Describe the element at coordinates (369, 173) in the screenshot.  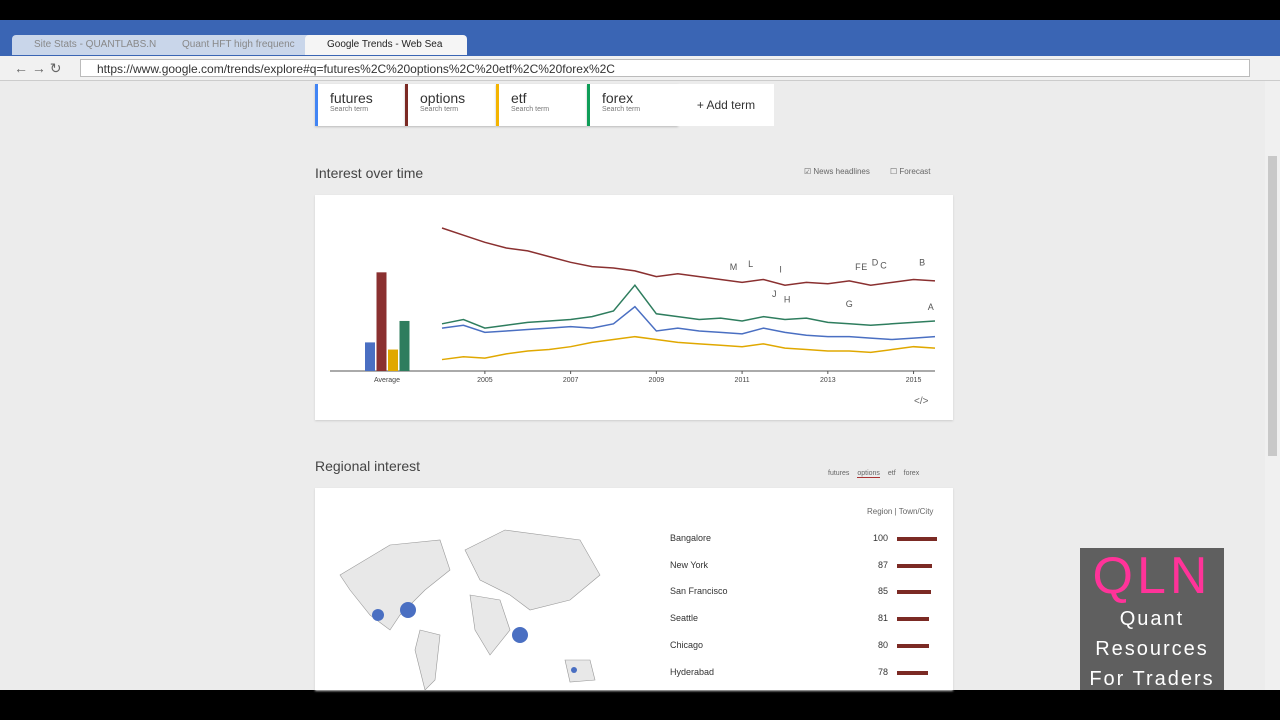
I see `section-title: Interest over time` at that location.